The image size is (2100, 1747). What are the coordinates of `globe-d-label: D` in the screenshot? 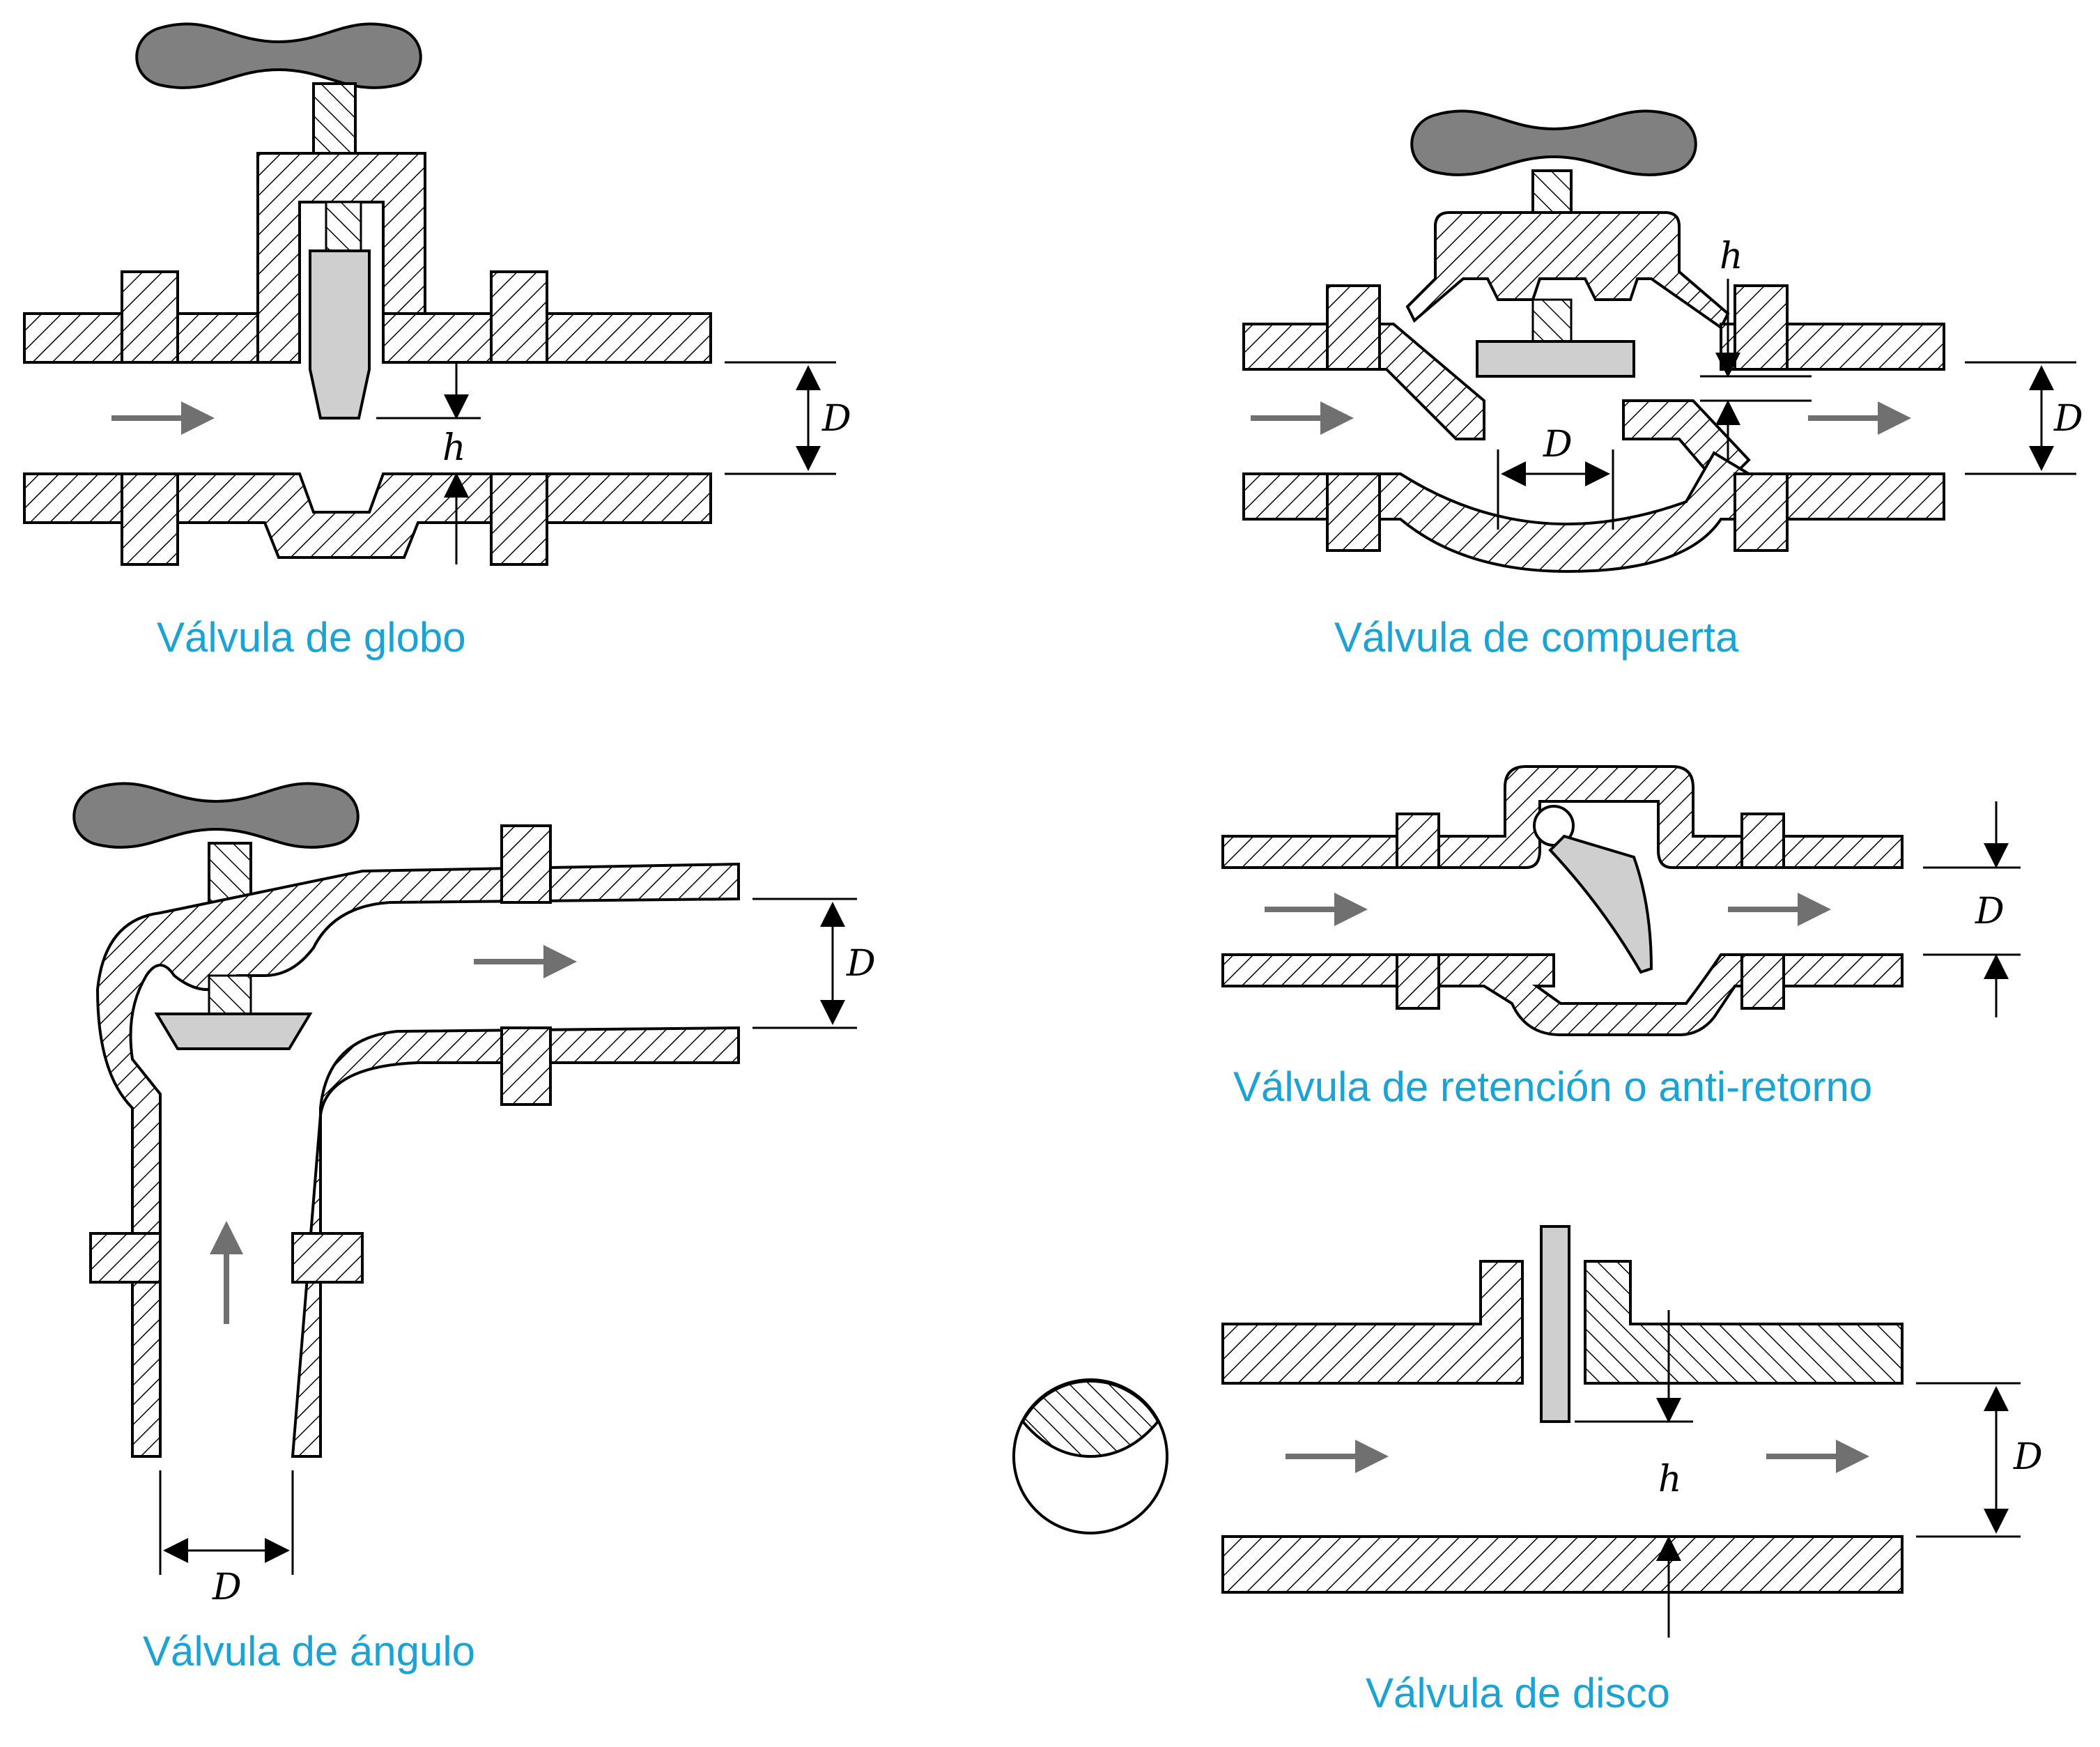 It's located at (836, 419).